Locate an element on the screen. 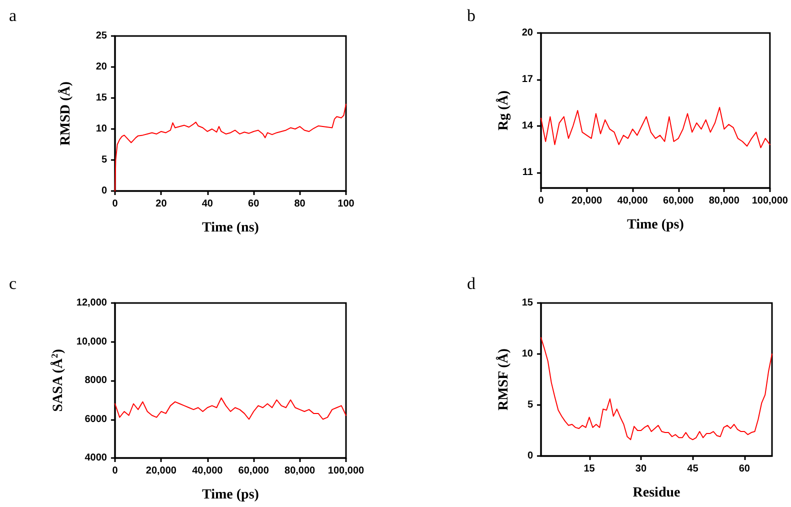 This screenshot has width=791, height=507. x-tick-label: 80 is located at coordinates (300, 204).